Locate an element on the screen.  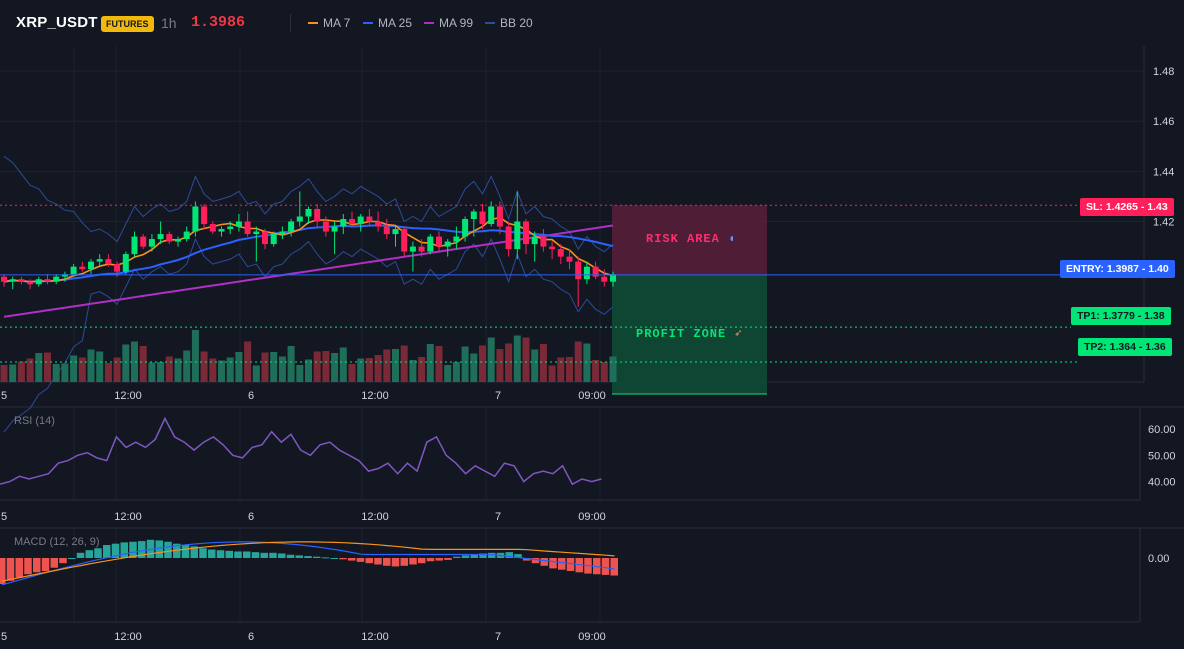
tp1-tag: TP1: 1.3779 - 1.38 is located at coordinates (1121, 316).